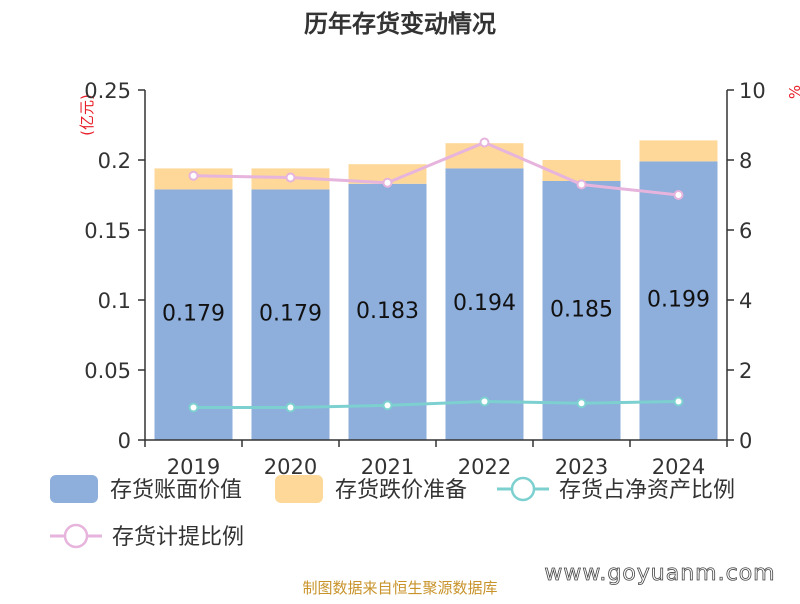  I want to click on y-right-tick-label: 0, so click(745, 441).